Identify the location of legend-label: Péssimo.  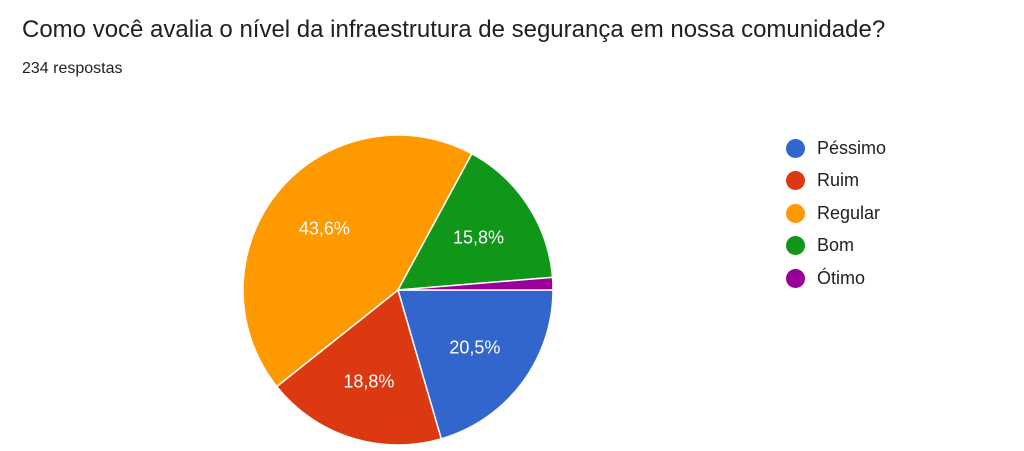
(852, 147).